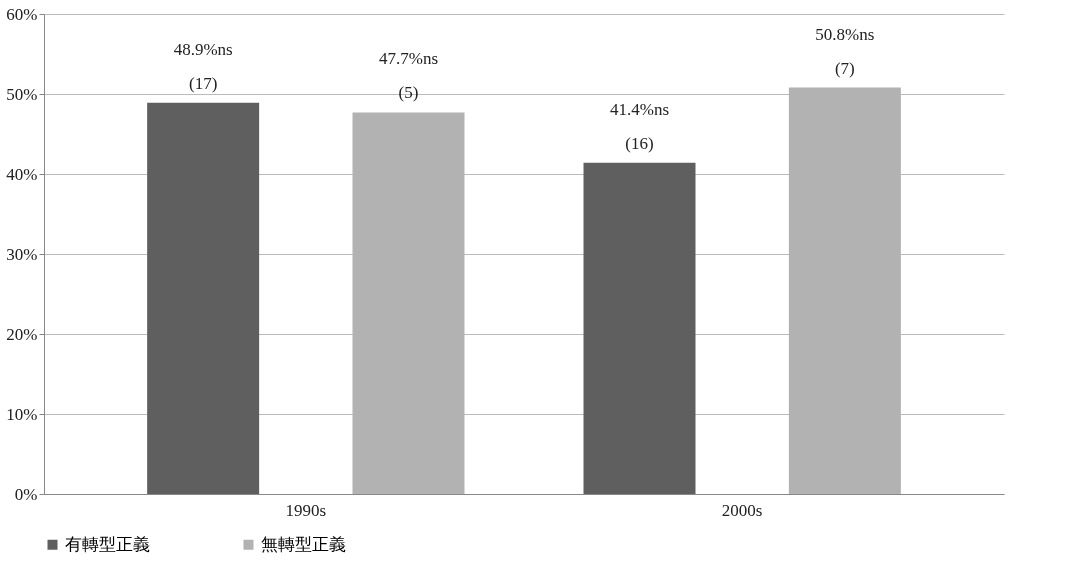 The height and width of the screenshot is (580, 1065). I want to click on y-tick-label: 40%, so click(22, 174).